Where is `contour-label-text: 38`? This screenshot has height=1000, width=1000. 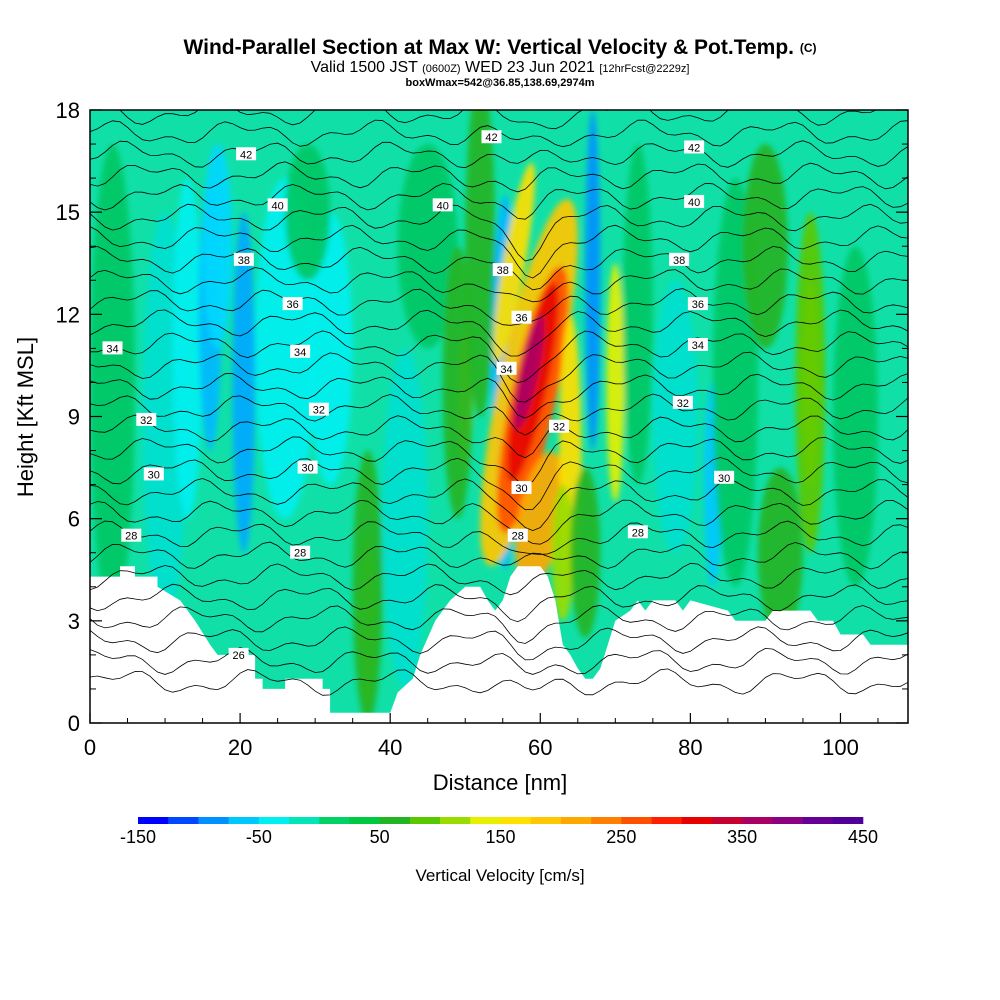
contour-label-text: 38 is located at coordinates (503, 271).